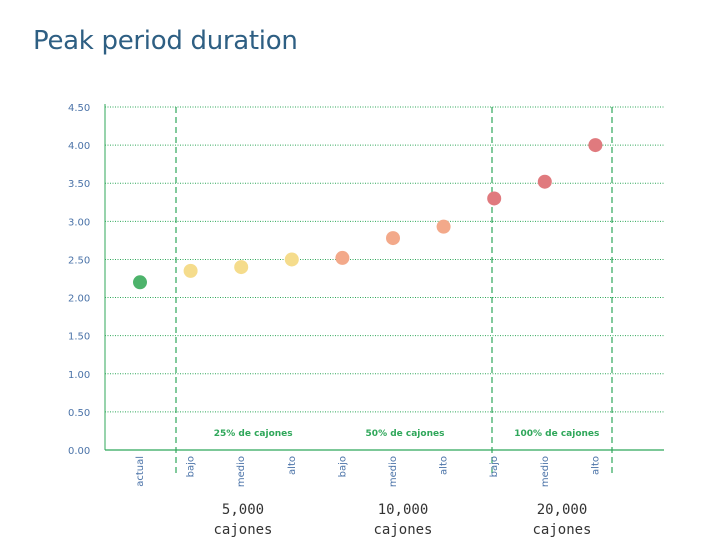 The width and height of the screenshot is (720, 540). I want to click on bottom-label-20000: 20,000 cajones, so click(562, 520).